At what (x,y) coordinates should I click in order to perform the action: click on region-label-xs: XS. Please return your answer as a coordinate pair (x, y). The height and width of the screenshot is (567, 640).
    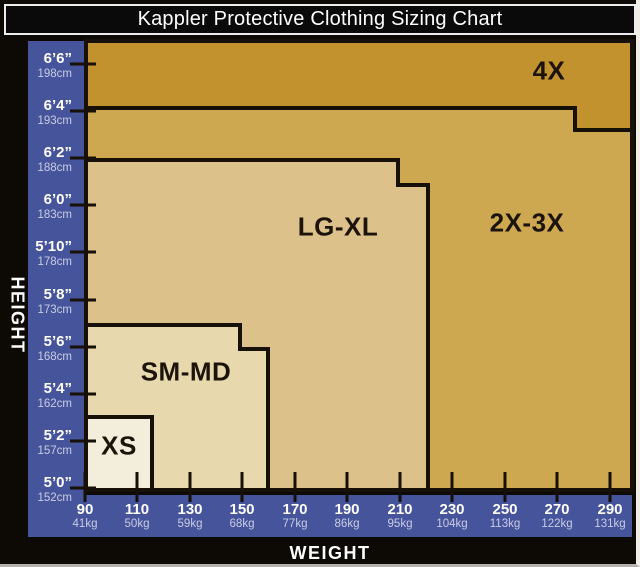
    Looking at the image, I should click on (119, 445).